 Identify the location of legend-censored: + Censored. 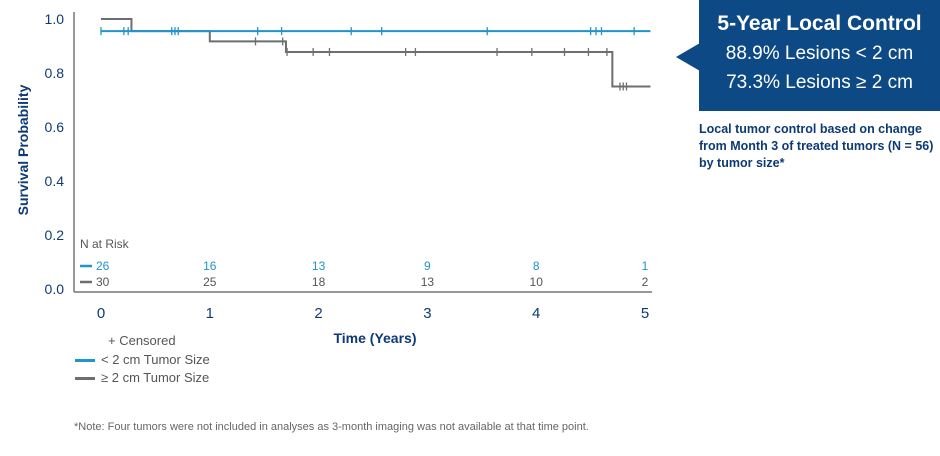
(142, 340).